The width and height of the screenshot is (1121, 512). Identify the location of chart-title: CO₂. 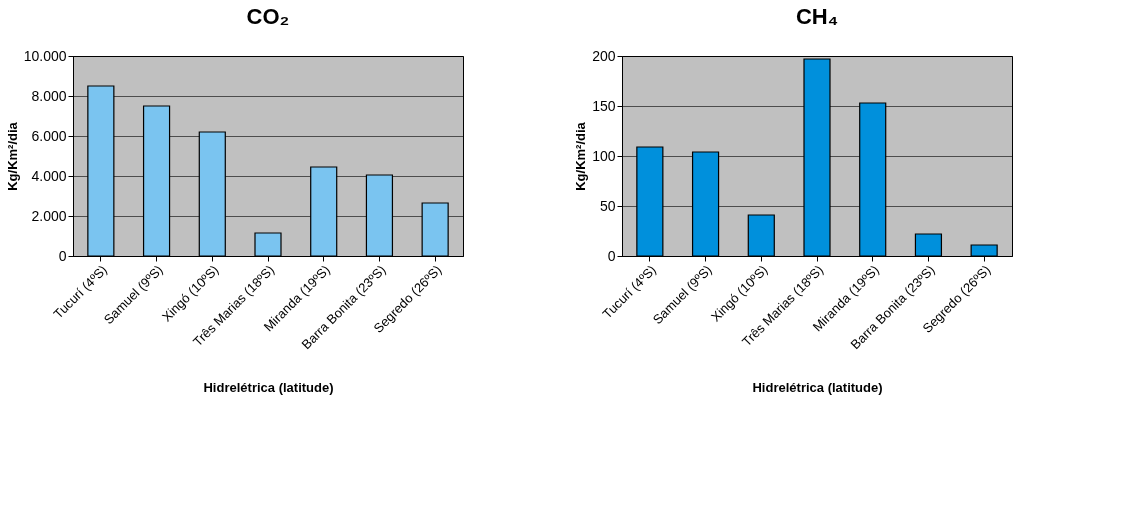
(268, 16).